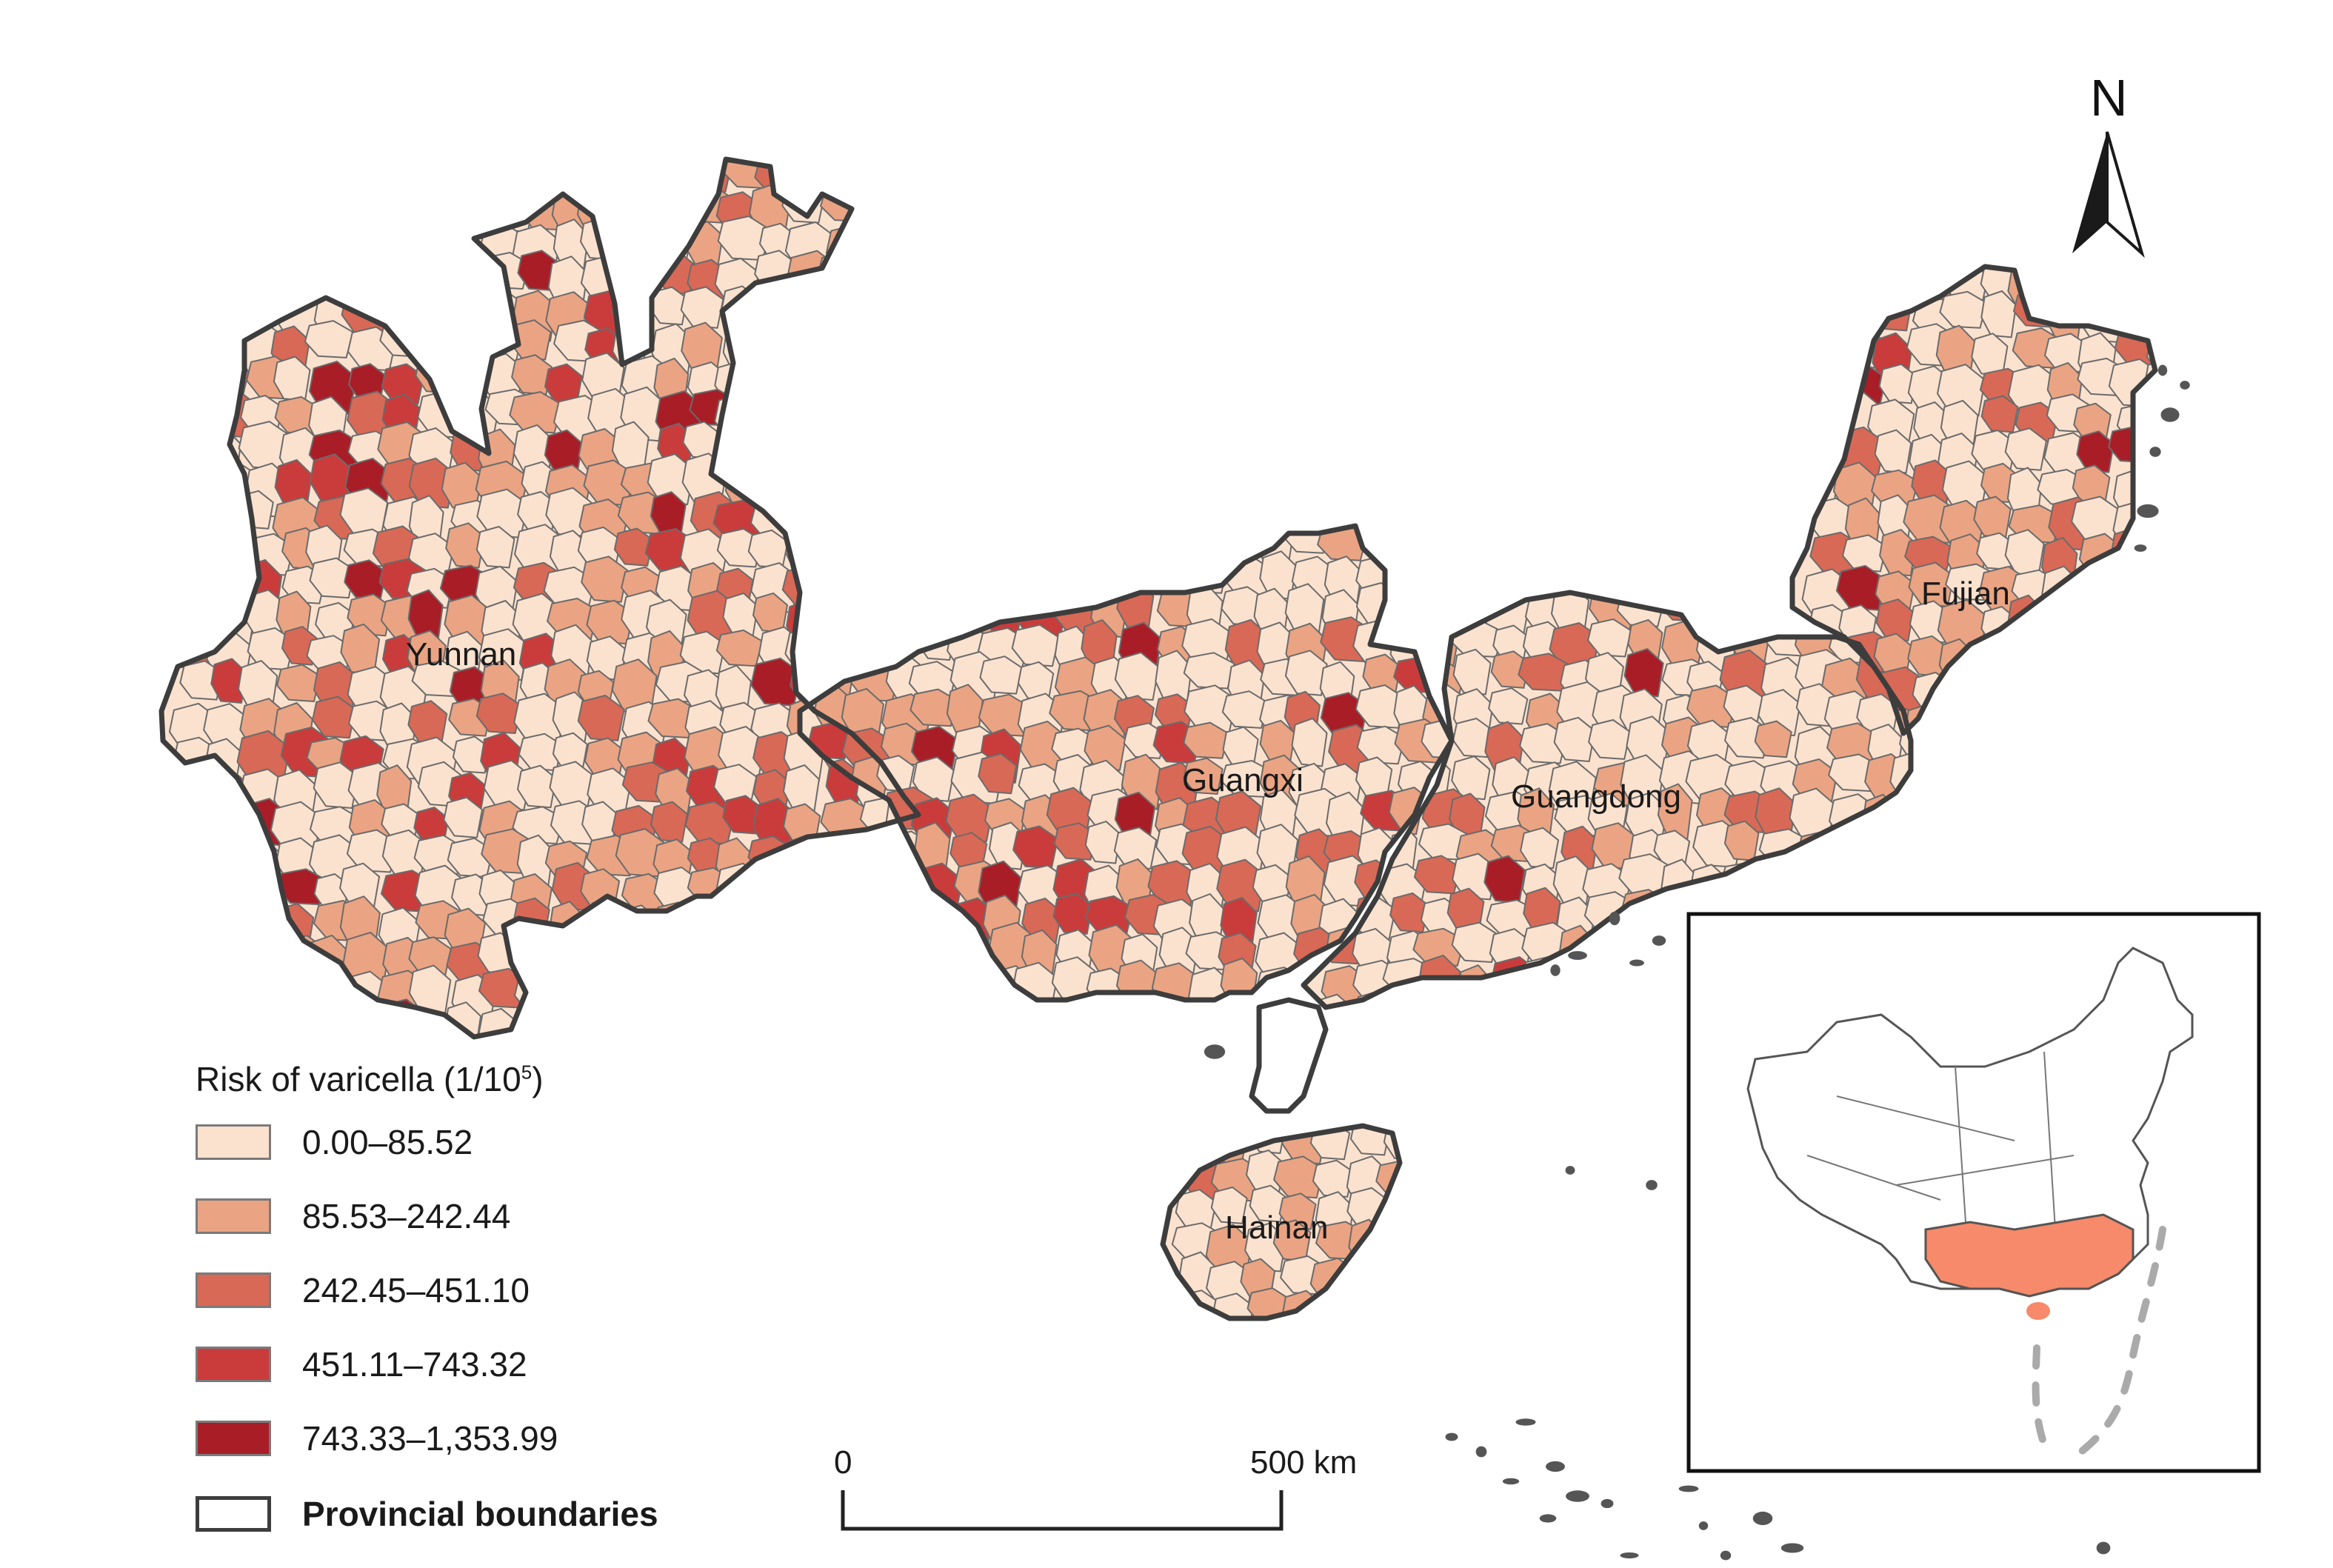 This screenshot has height=1568, width=2333. I want to click on scale-bar, so click(1062, 1511).